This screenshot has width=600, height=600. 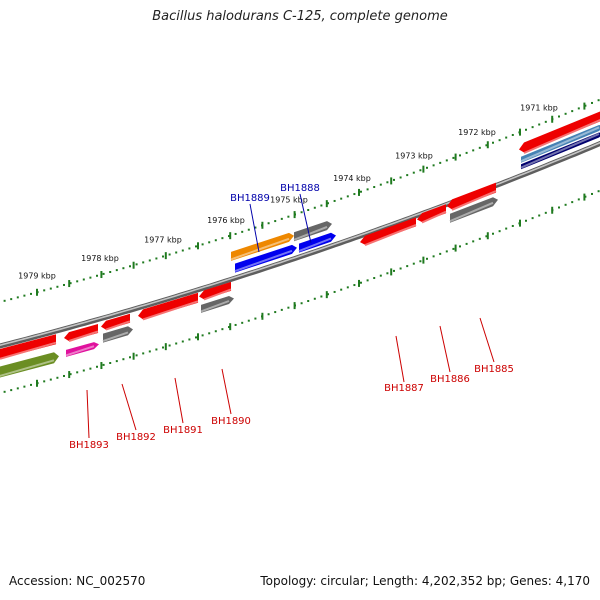 What do you see at coordinates (77, 581) in the screenshot?
I see `accession-text: Accession: NC_002570` at bounding box center [77, 581].